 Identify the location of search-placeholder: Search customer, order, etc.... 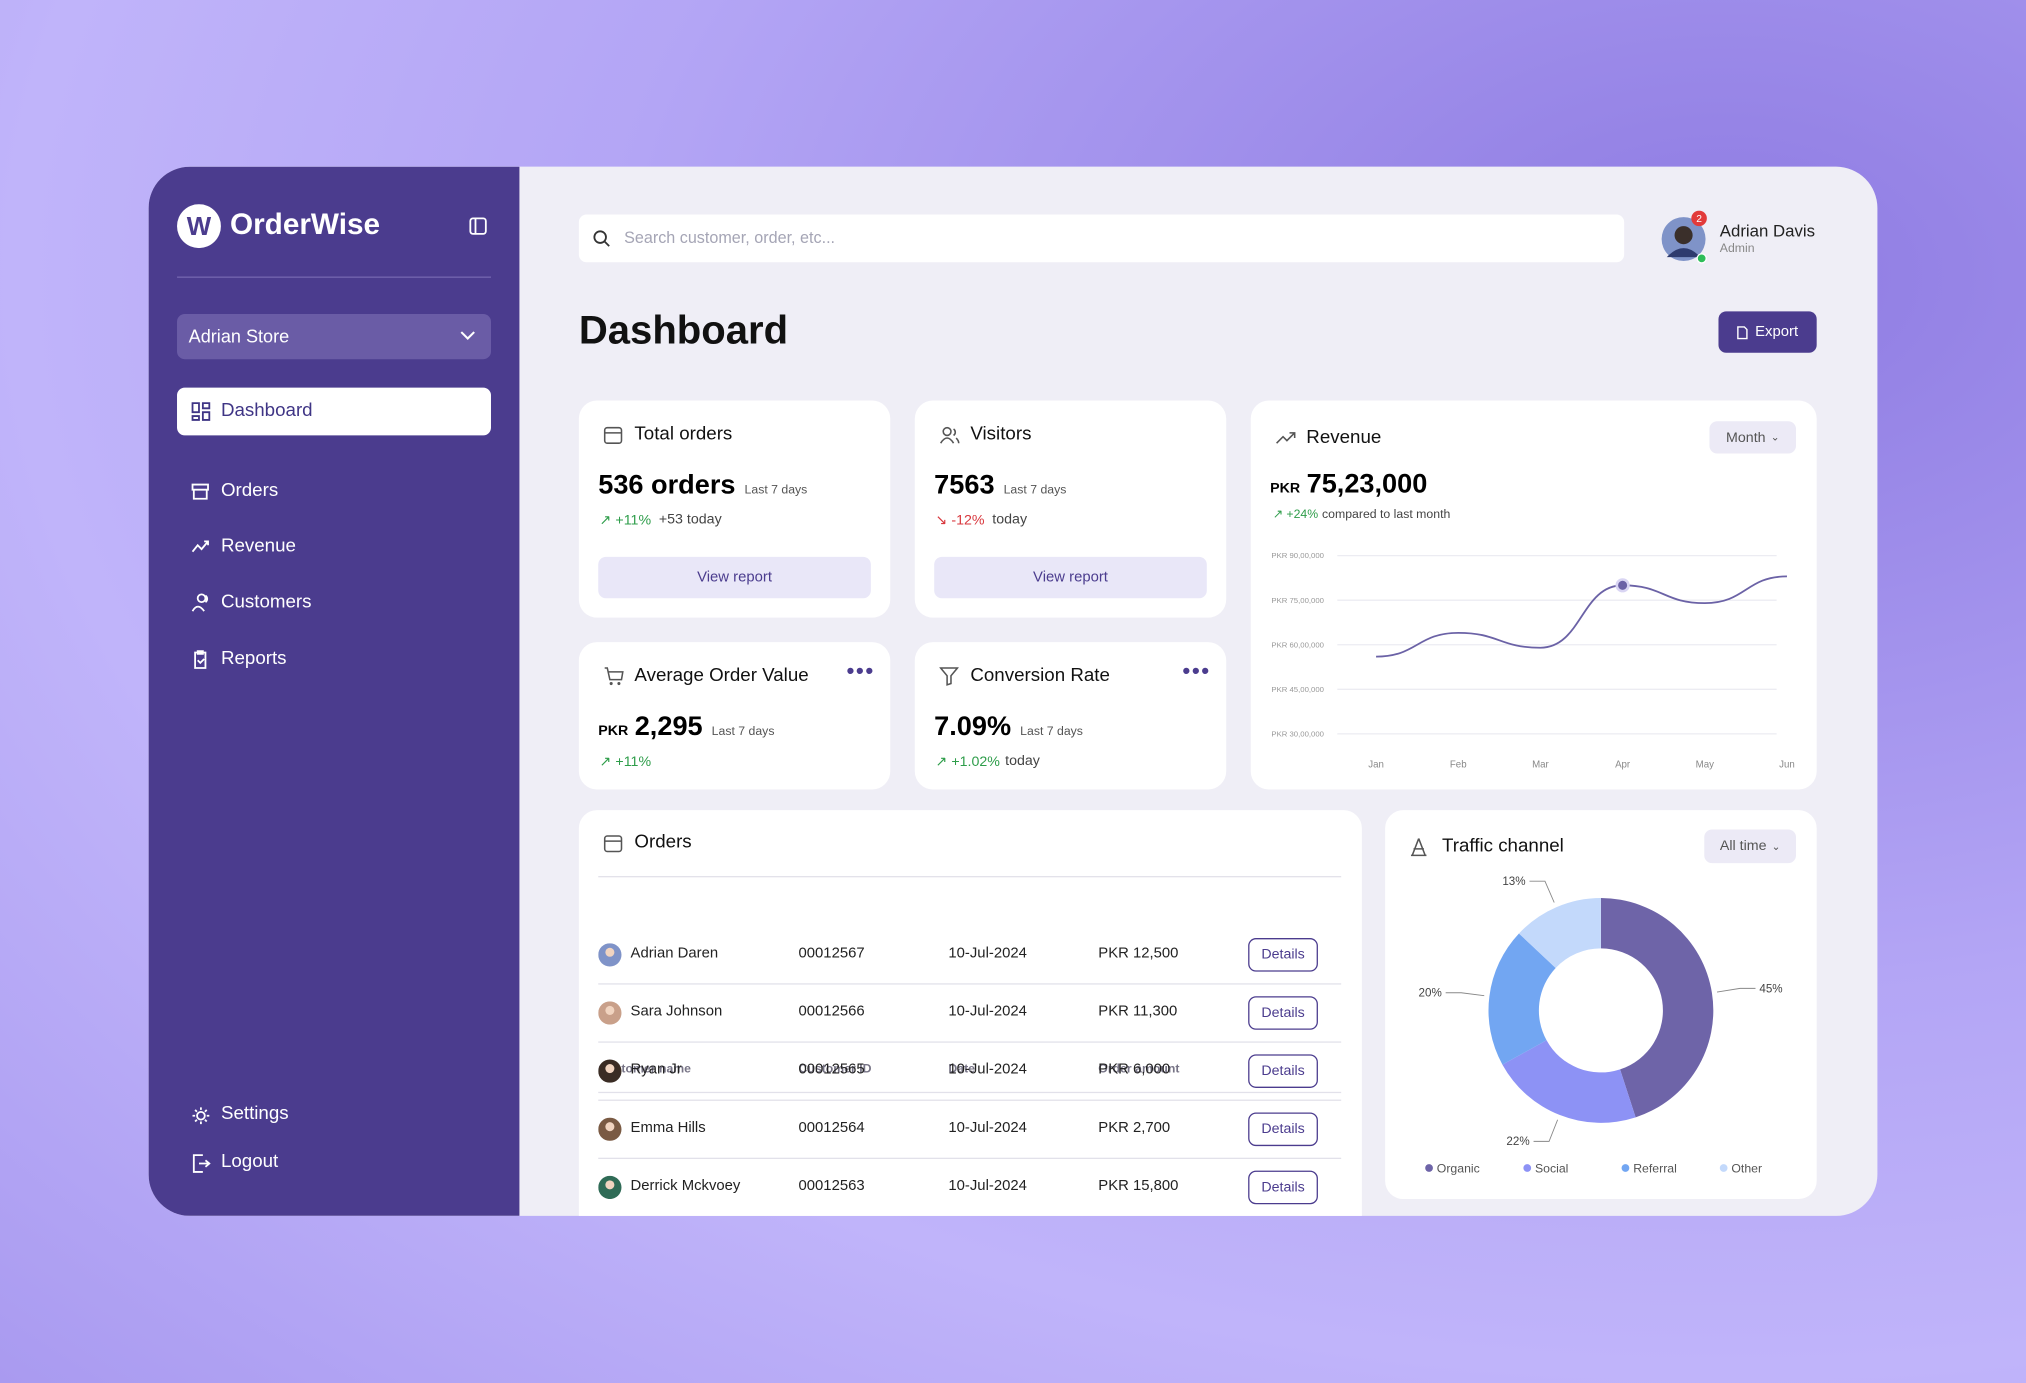
(730, 237).